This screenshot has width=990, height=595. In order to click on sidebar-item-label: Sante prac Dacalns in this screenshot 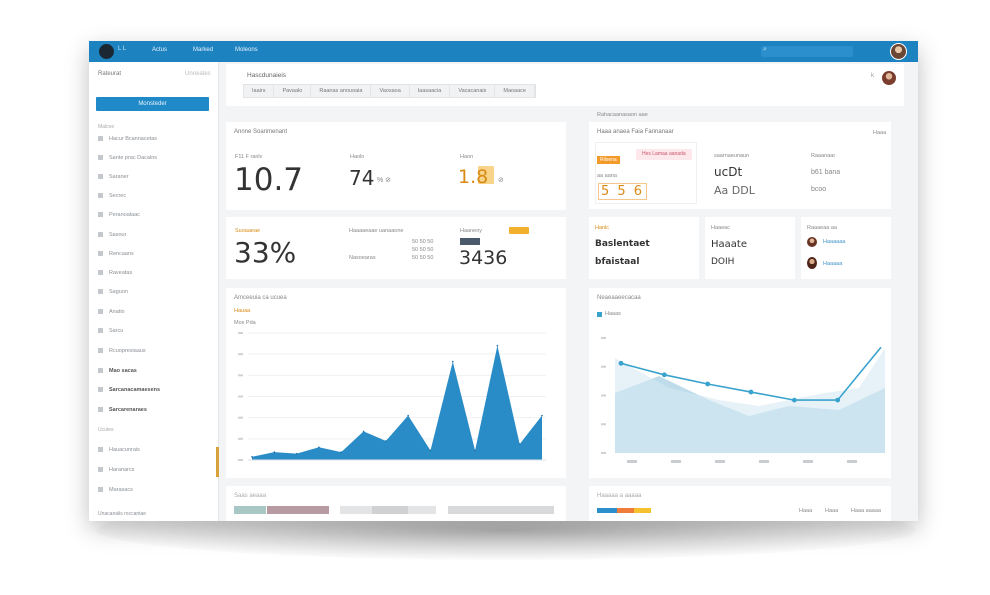, I will do `click(133, 158)`.